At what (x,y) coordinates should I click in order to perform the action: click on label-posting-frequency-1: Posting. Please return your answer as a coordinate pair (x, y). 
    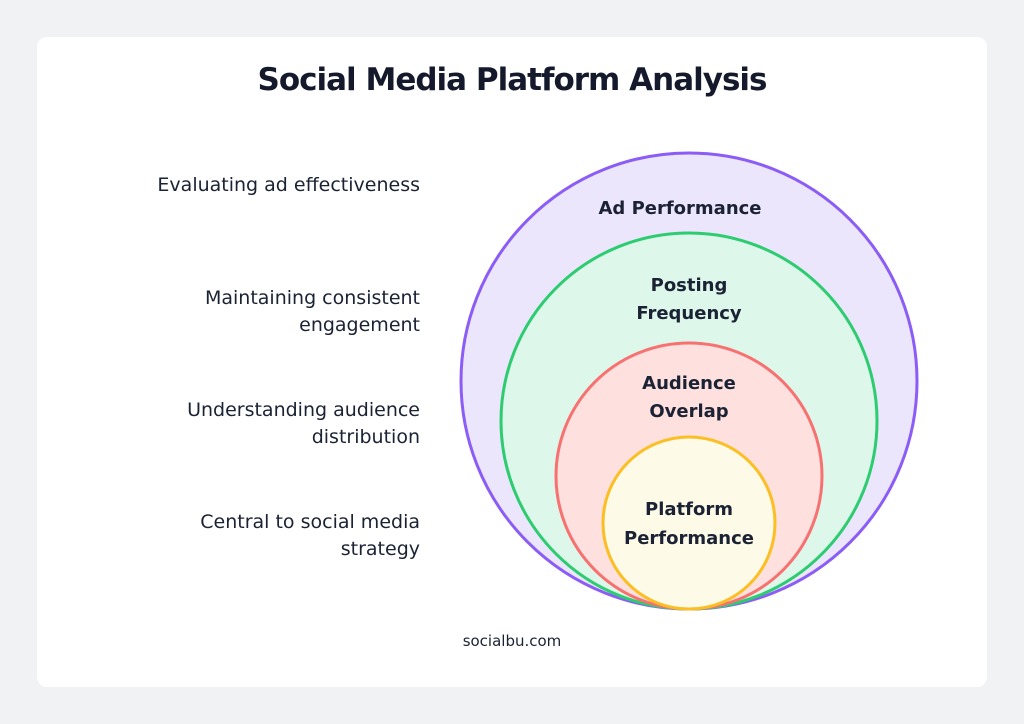
    Looking at the image, I should click on (689, 285).